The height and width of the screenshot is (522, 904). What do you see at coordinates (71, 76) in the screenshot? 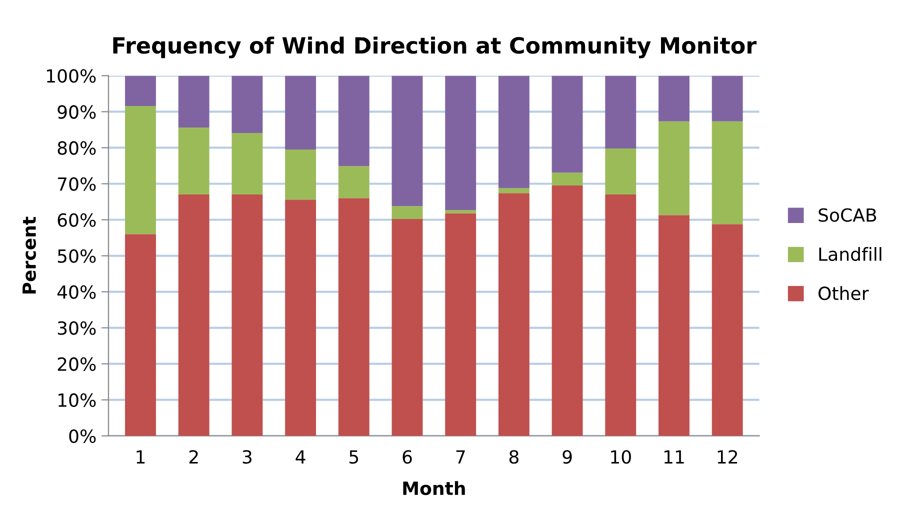
I see `y-tick-label: 100%` at bounding box center [71, 76].